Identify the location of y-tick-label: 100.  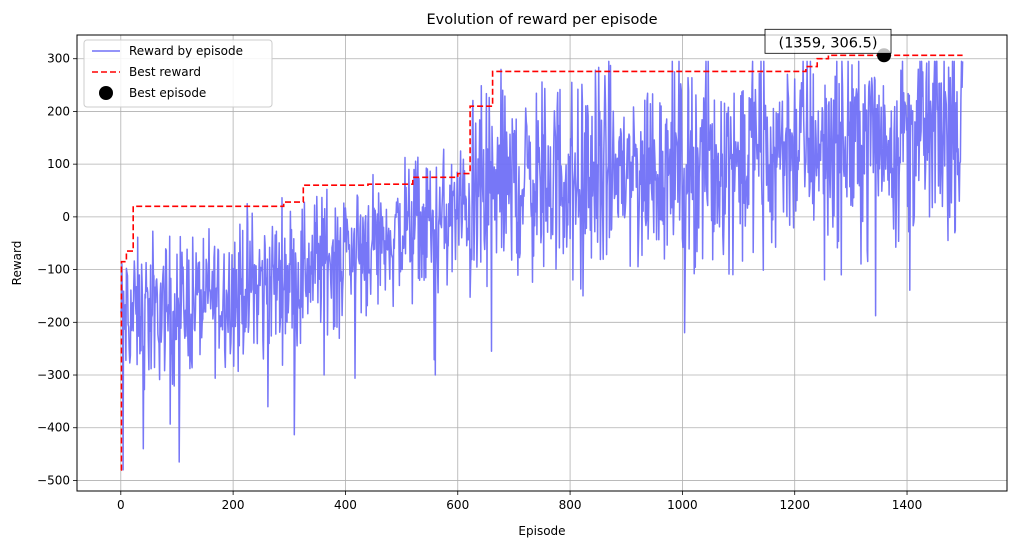
(58, 164).